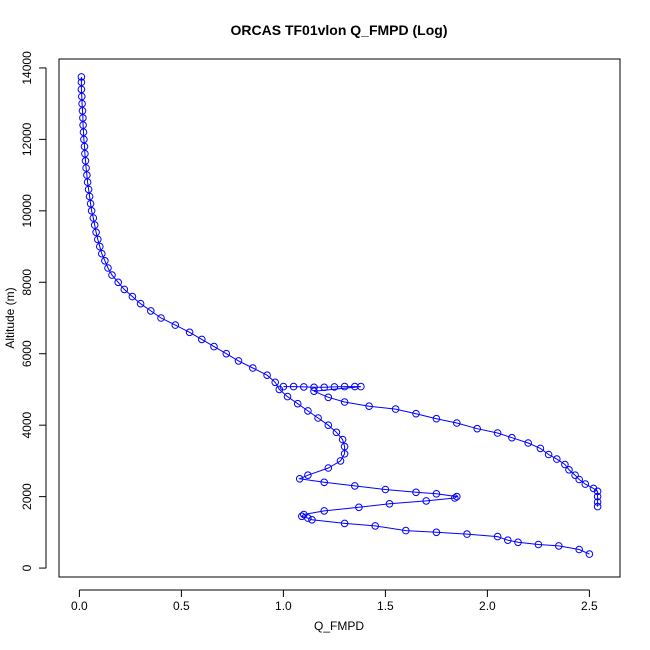 Image resolution: width=650 pixels, height=650 pixels. What do you see at coordinates (10, 317) in the screenshot?
I see `y-axis-title: Altitude (m)` at bounding box center [10, 317].